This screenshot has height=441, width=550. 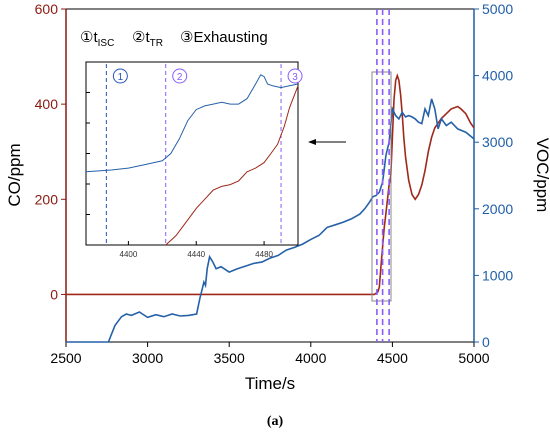 What do you see at coordinates (383, 175) in the screenshot?
I see `vertical-markers` at bounding box center [383, 175].